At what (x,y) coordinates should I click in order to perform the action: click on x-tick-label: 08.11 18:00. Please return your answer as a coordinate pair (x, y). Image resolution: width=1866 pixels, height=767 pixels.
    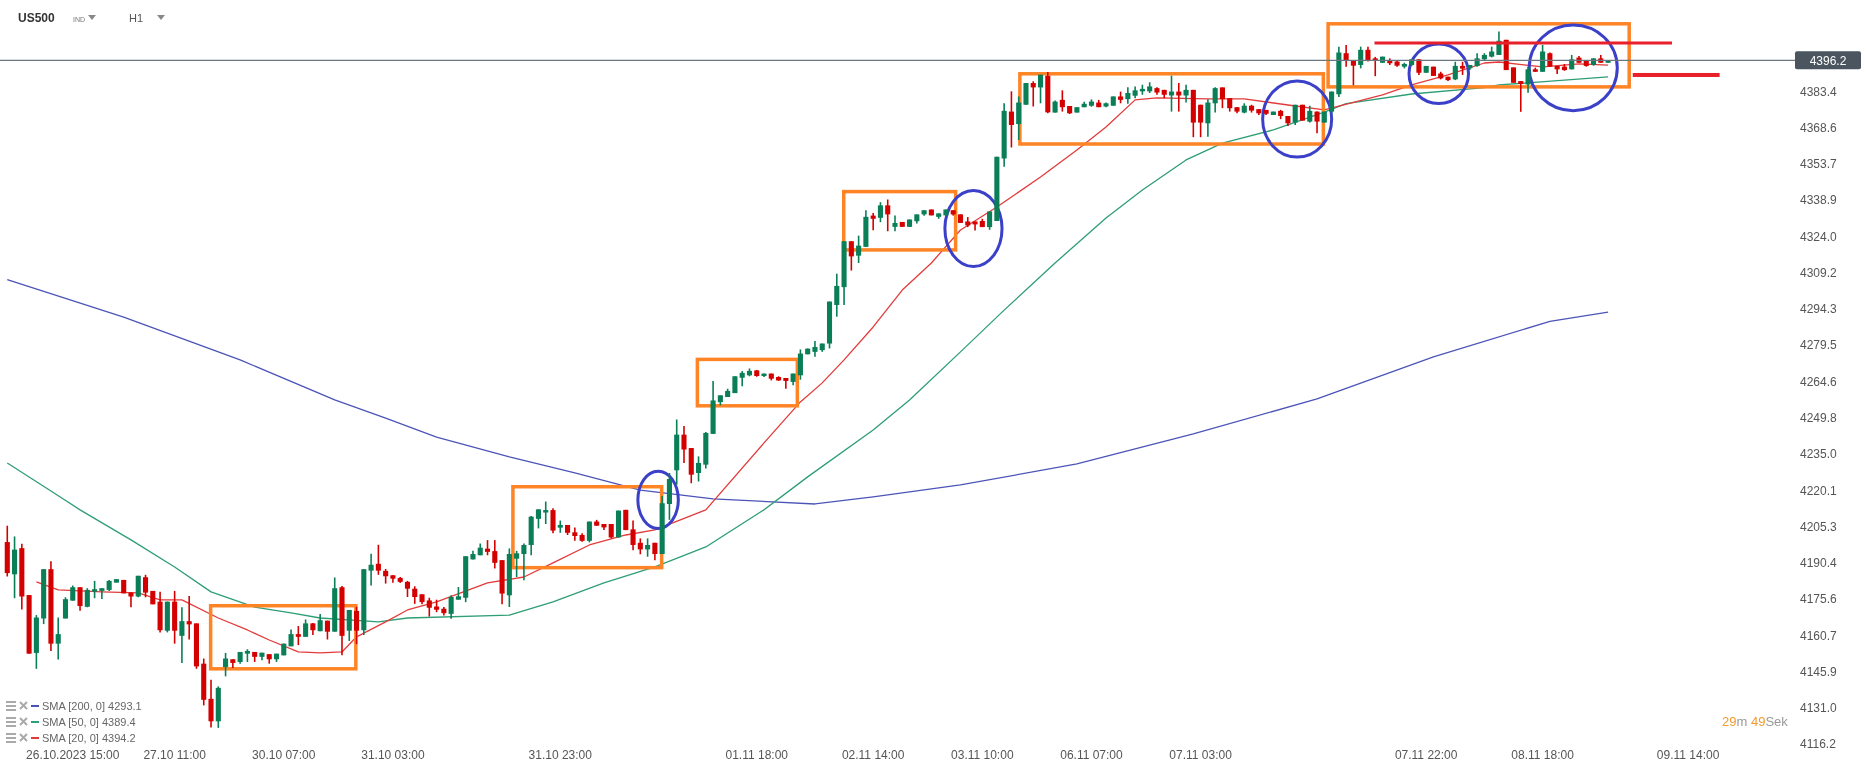
    Looking at the image, I should click on (1543, 755).